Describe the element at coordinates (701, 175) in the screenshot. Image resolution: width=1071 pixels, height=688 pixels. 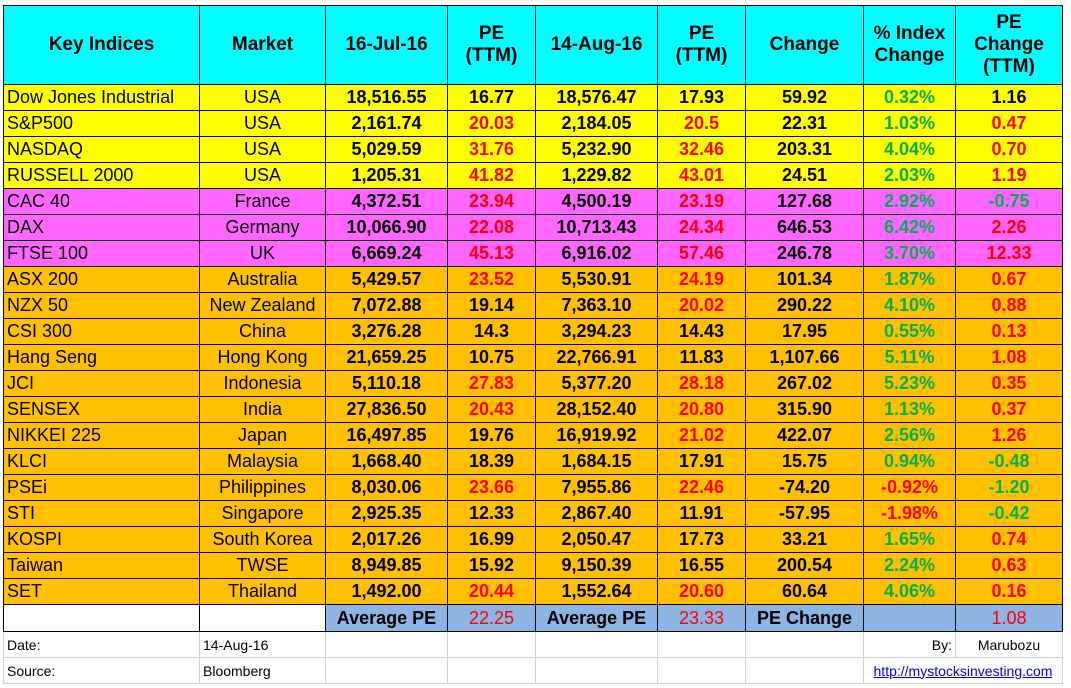
I see `pe-14-aug-cell: 43.01` at that location.